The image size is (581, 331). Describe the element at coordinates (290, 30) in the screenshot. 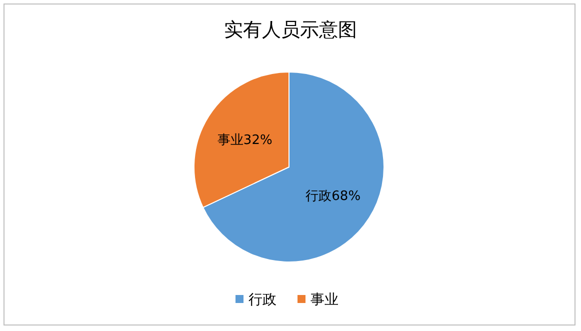

I see `chart-title: 实有人员示意图` at that location.